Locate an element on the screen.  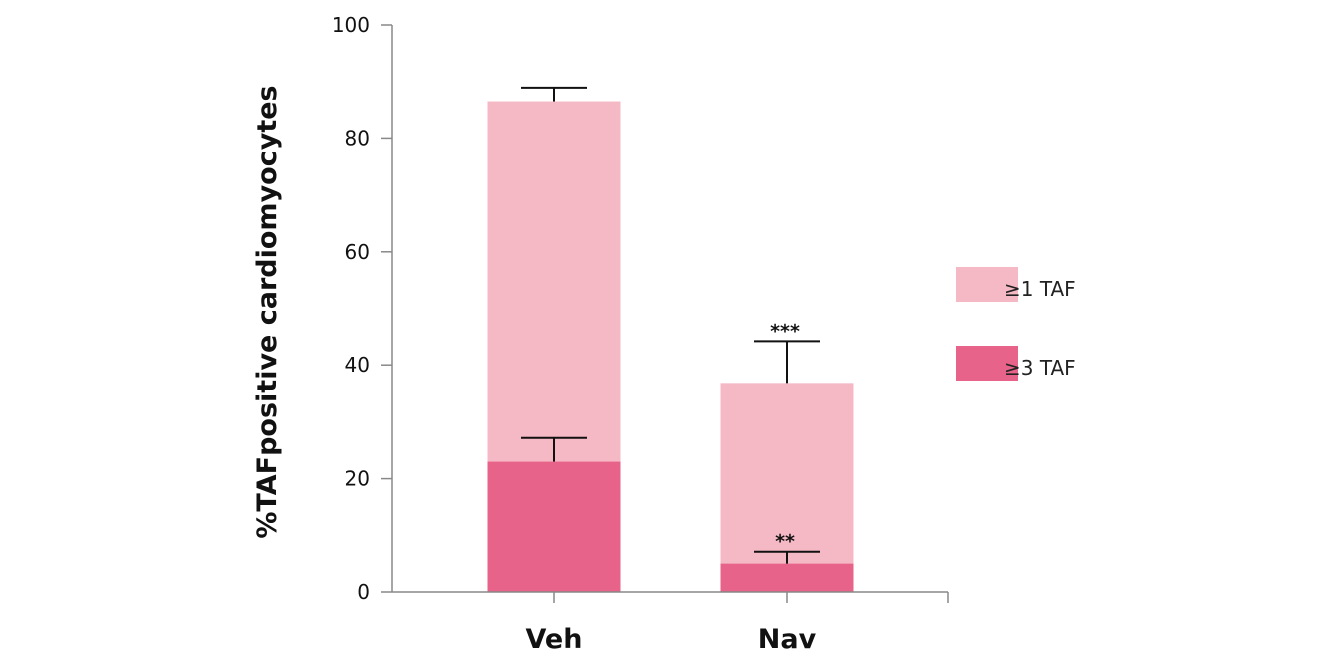
y-tick-label: 100 is located at coordinates (351, 25).